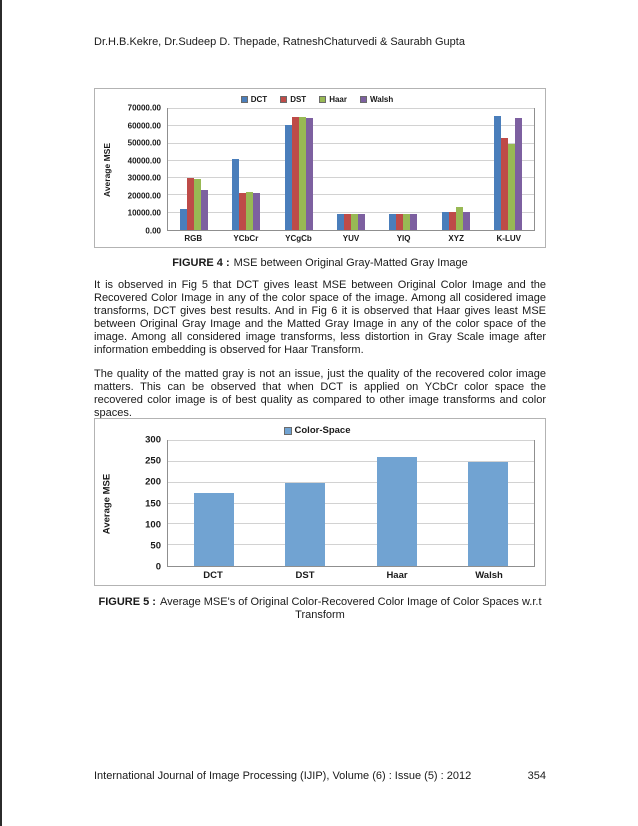  Describe the element at coordinates (459, 218) in the screenshot. I see `bar-haar-xyz` at that location.